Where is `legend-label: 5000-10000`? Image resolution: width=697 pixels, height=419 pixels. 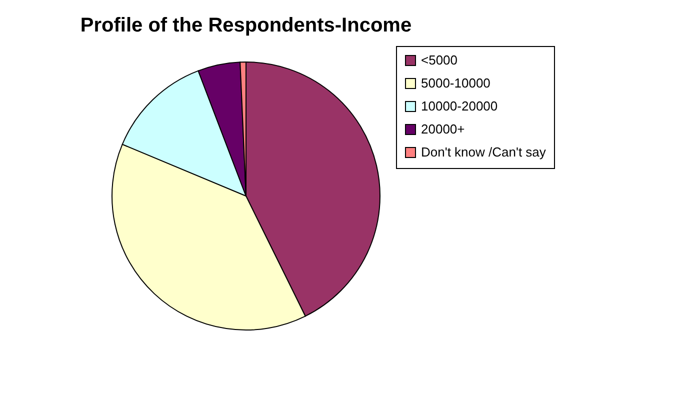 legend-label: 5000-10000 is located at coordinates (455, 83).